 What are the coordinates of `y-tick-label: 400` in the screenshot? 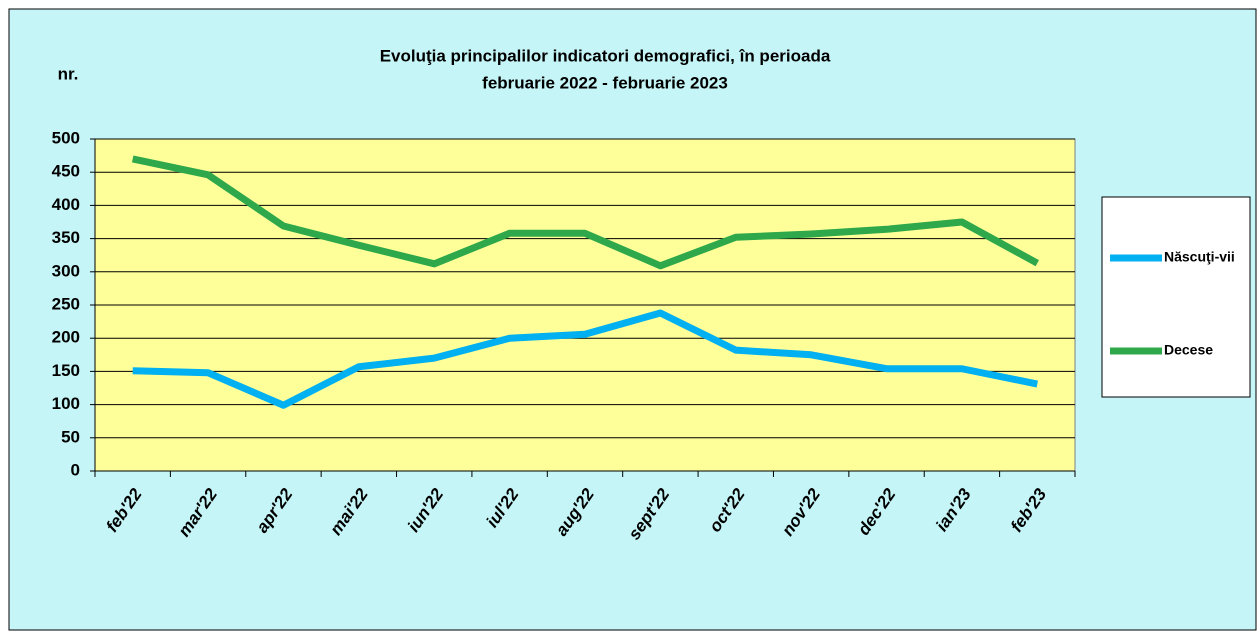 It's located at (66, 204).